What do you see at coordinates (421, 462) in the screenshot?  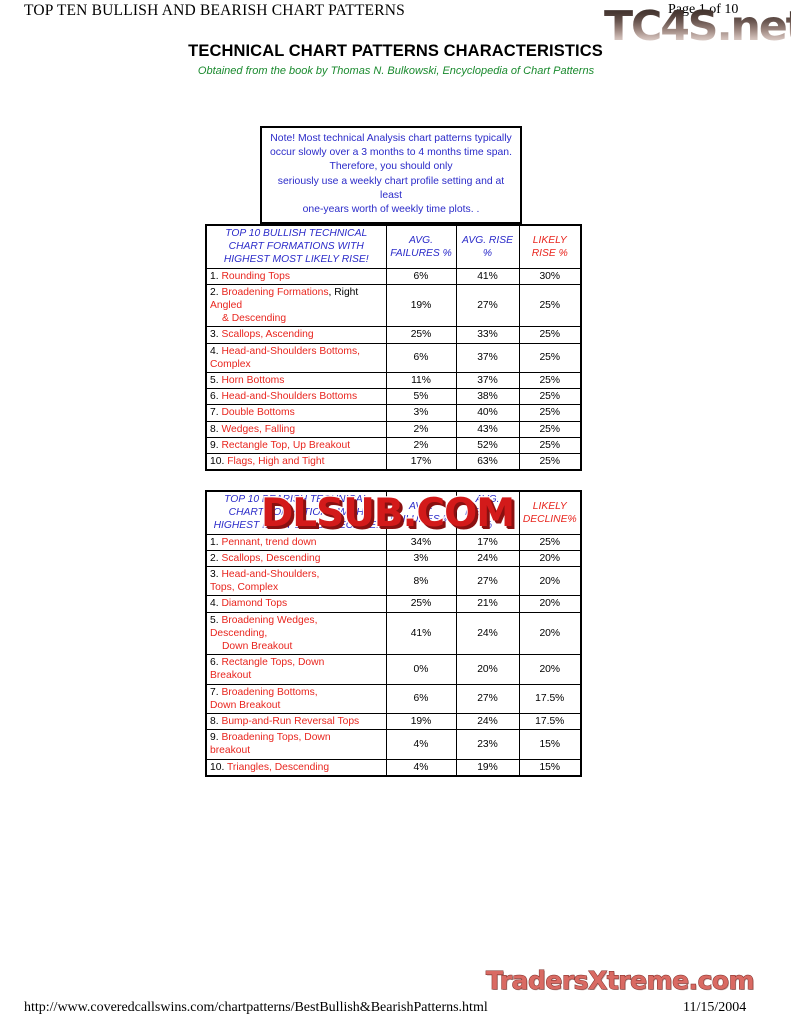 I see `failures-cell: 17%` at bounding box center [421, 462].